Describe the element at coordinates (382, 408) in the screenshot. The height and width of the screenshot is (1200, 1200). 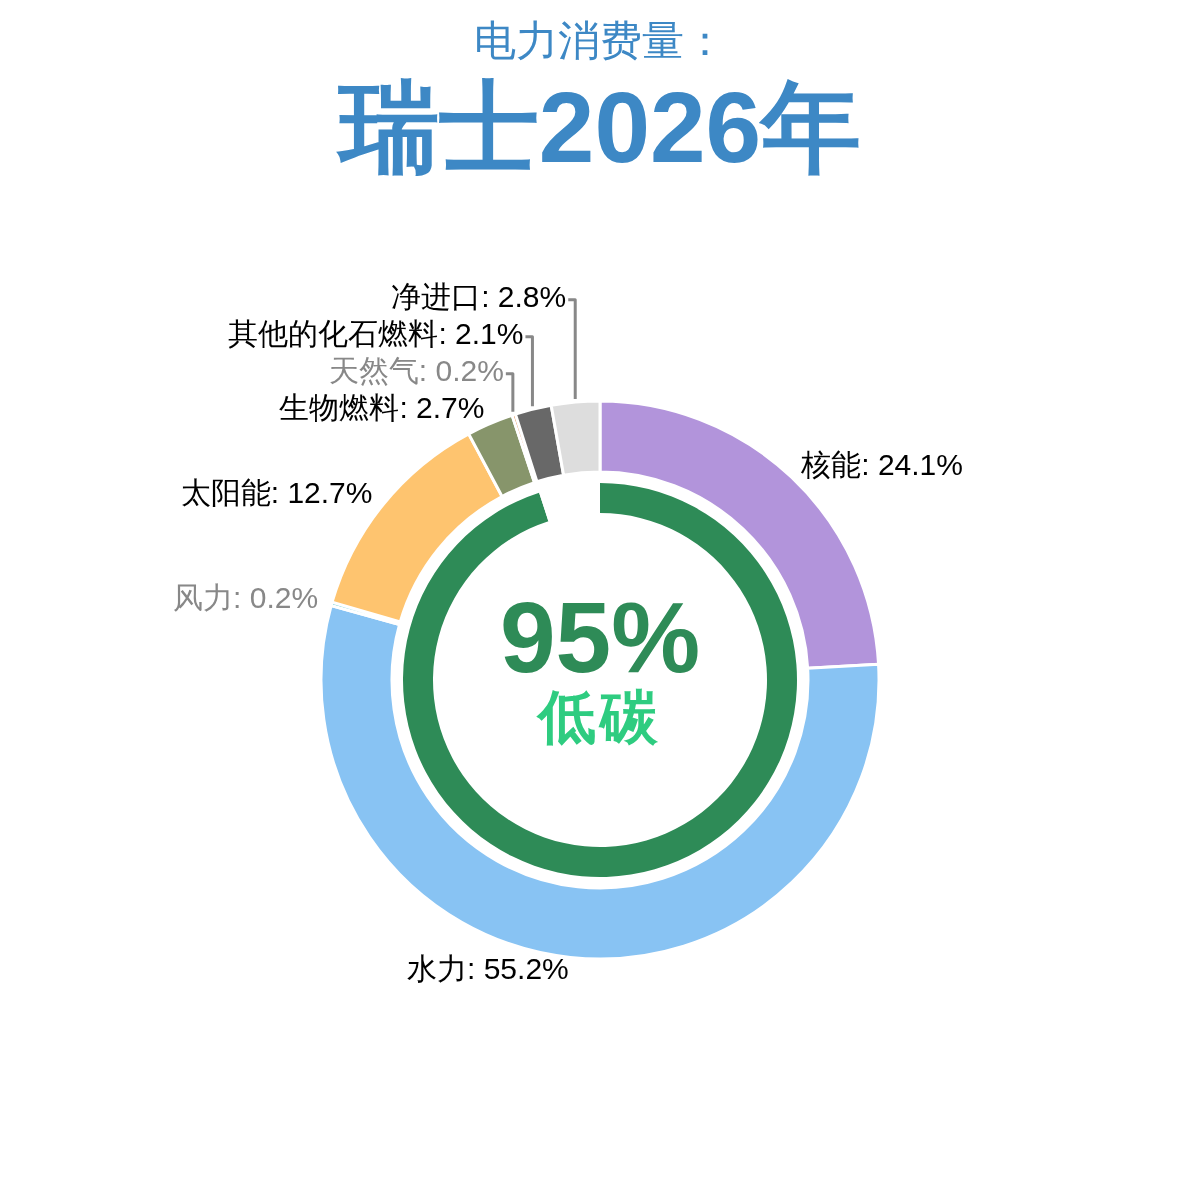
I see `slice-label: 生物燃料: 2.7%` at that location.